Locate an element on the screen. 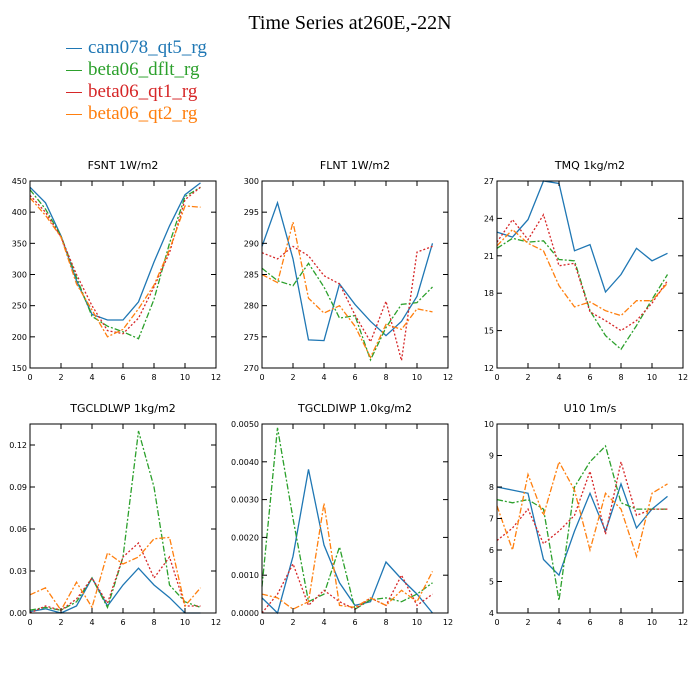 The image size is (700, 700). y-tick-label: 0.03 is located at coordinates (18, 571).